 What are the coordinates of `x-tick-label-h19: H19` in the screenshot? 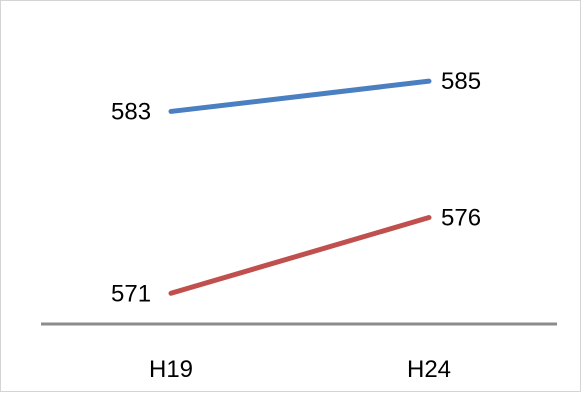 It's located at (171, 369).